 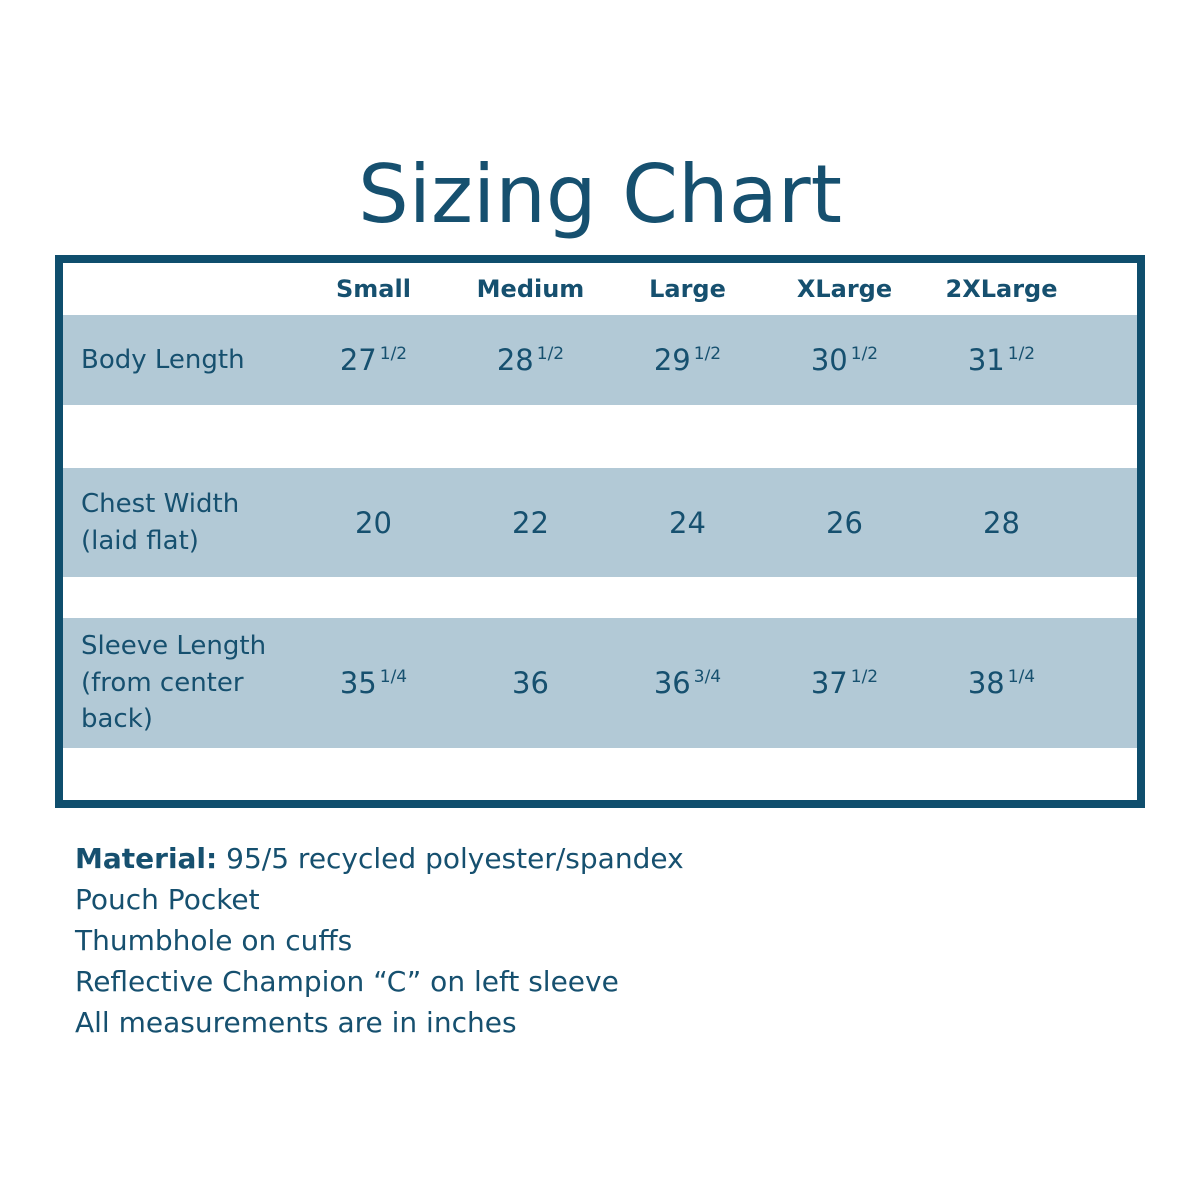 What do you see at coordinates (455, 858) in the screenshot?
I see `material-value: 95/5 recycled polyester/spandex` at bounding box center [455, 858].